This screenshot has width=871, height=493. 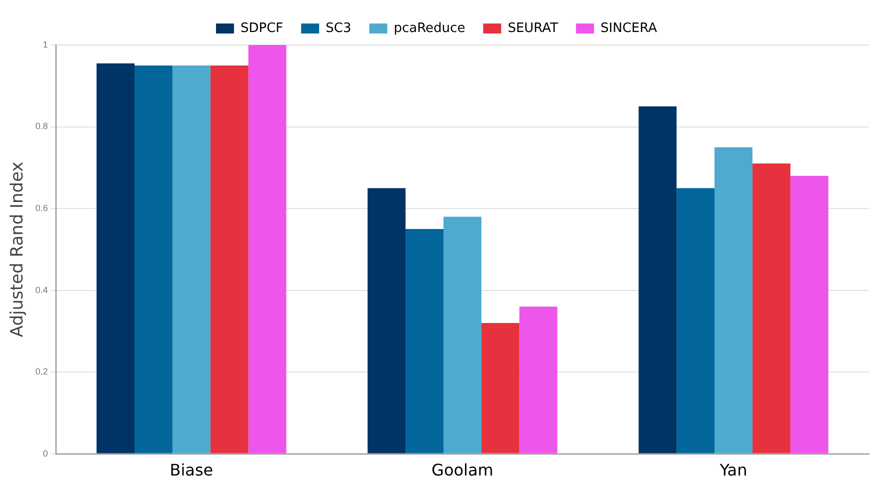 I want to click on y-tick-label: 0.4, so click(x=41, y=289).